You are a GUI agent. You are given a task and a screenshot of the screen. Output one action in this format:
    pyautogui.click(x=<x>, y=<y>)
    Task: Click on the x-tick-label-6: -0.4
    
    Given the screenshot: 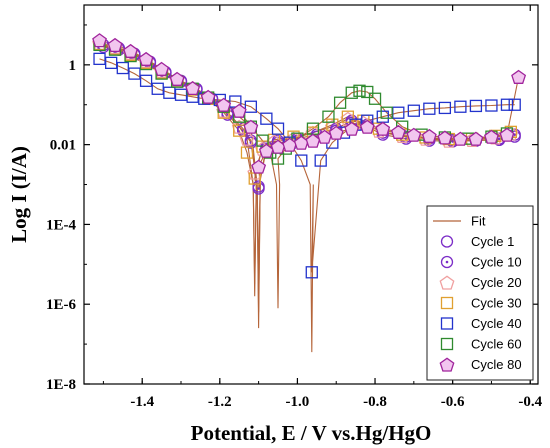 What is the action you would take?
    pyautogui.click(x=530, y=402)
    